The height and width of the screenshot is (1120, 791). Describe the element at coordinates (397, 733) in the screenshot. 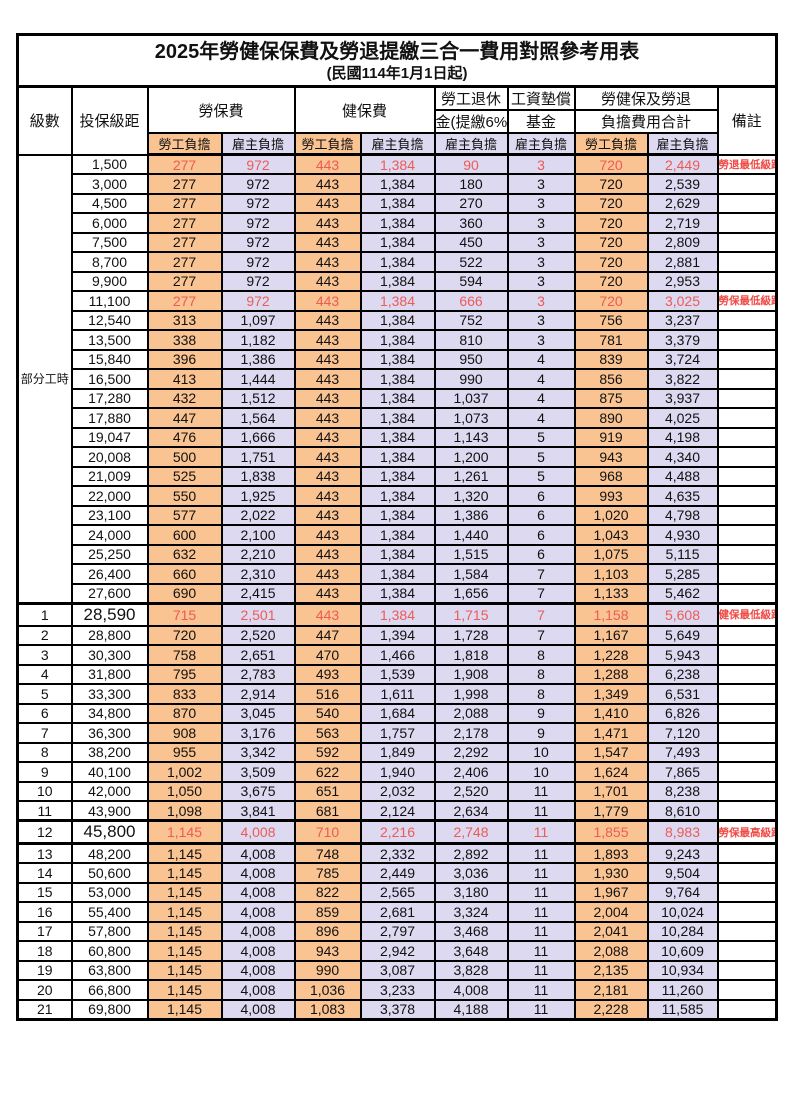

I see `table-row: 7 36,300 908 3,176 563 1,757 2,178 9 1,471 7,120` at that location.